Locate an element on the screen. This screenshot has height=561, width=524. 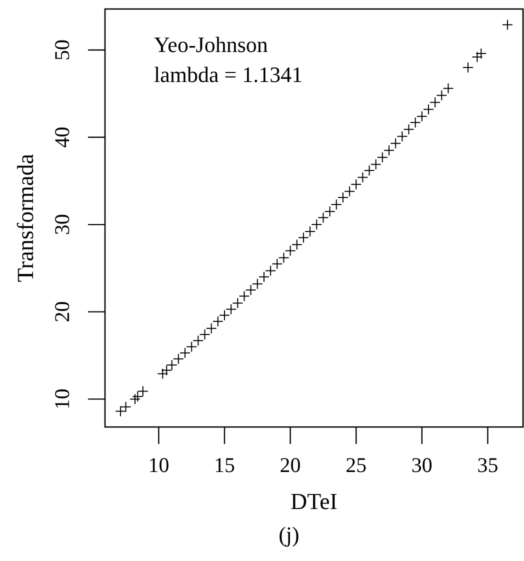
annotation: Yeo-Johnson is located at coordinates (211, 44).